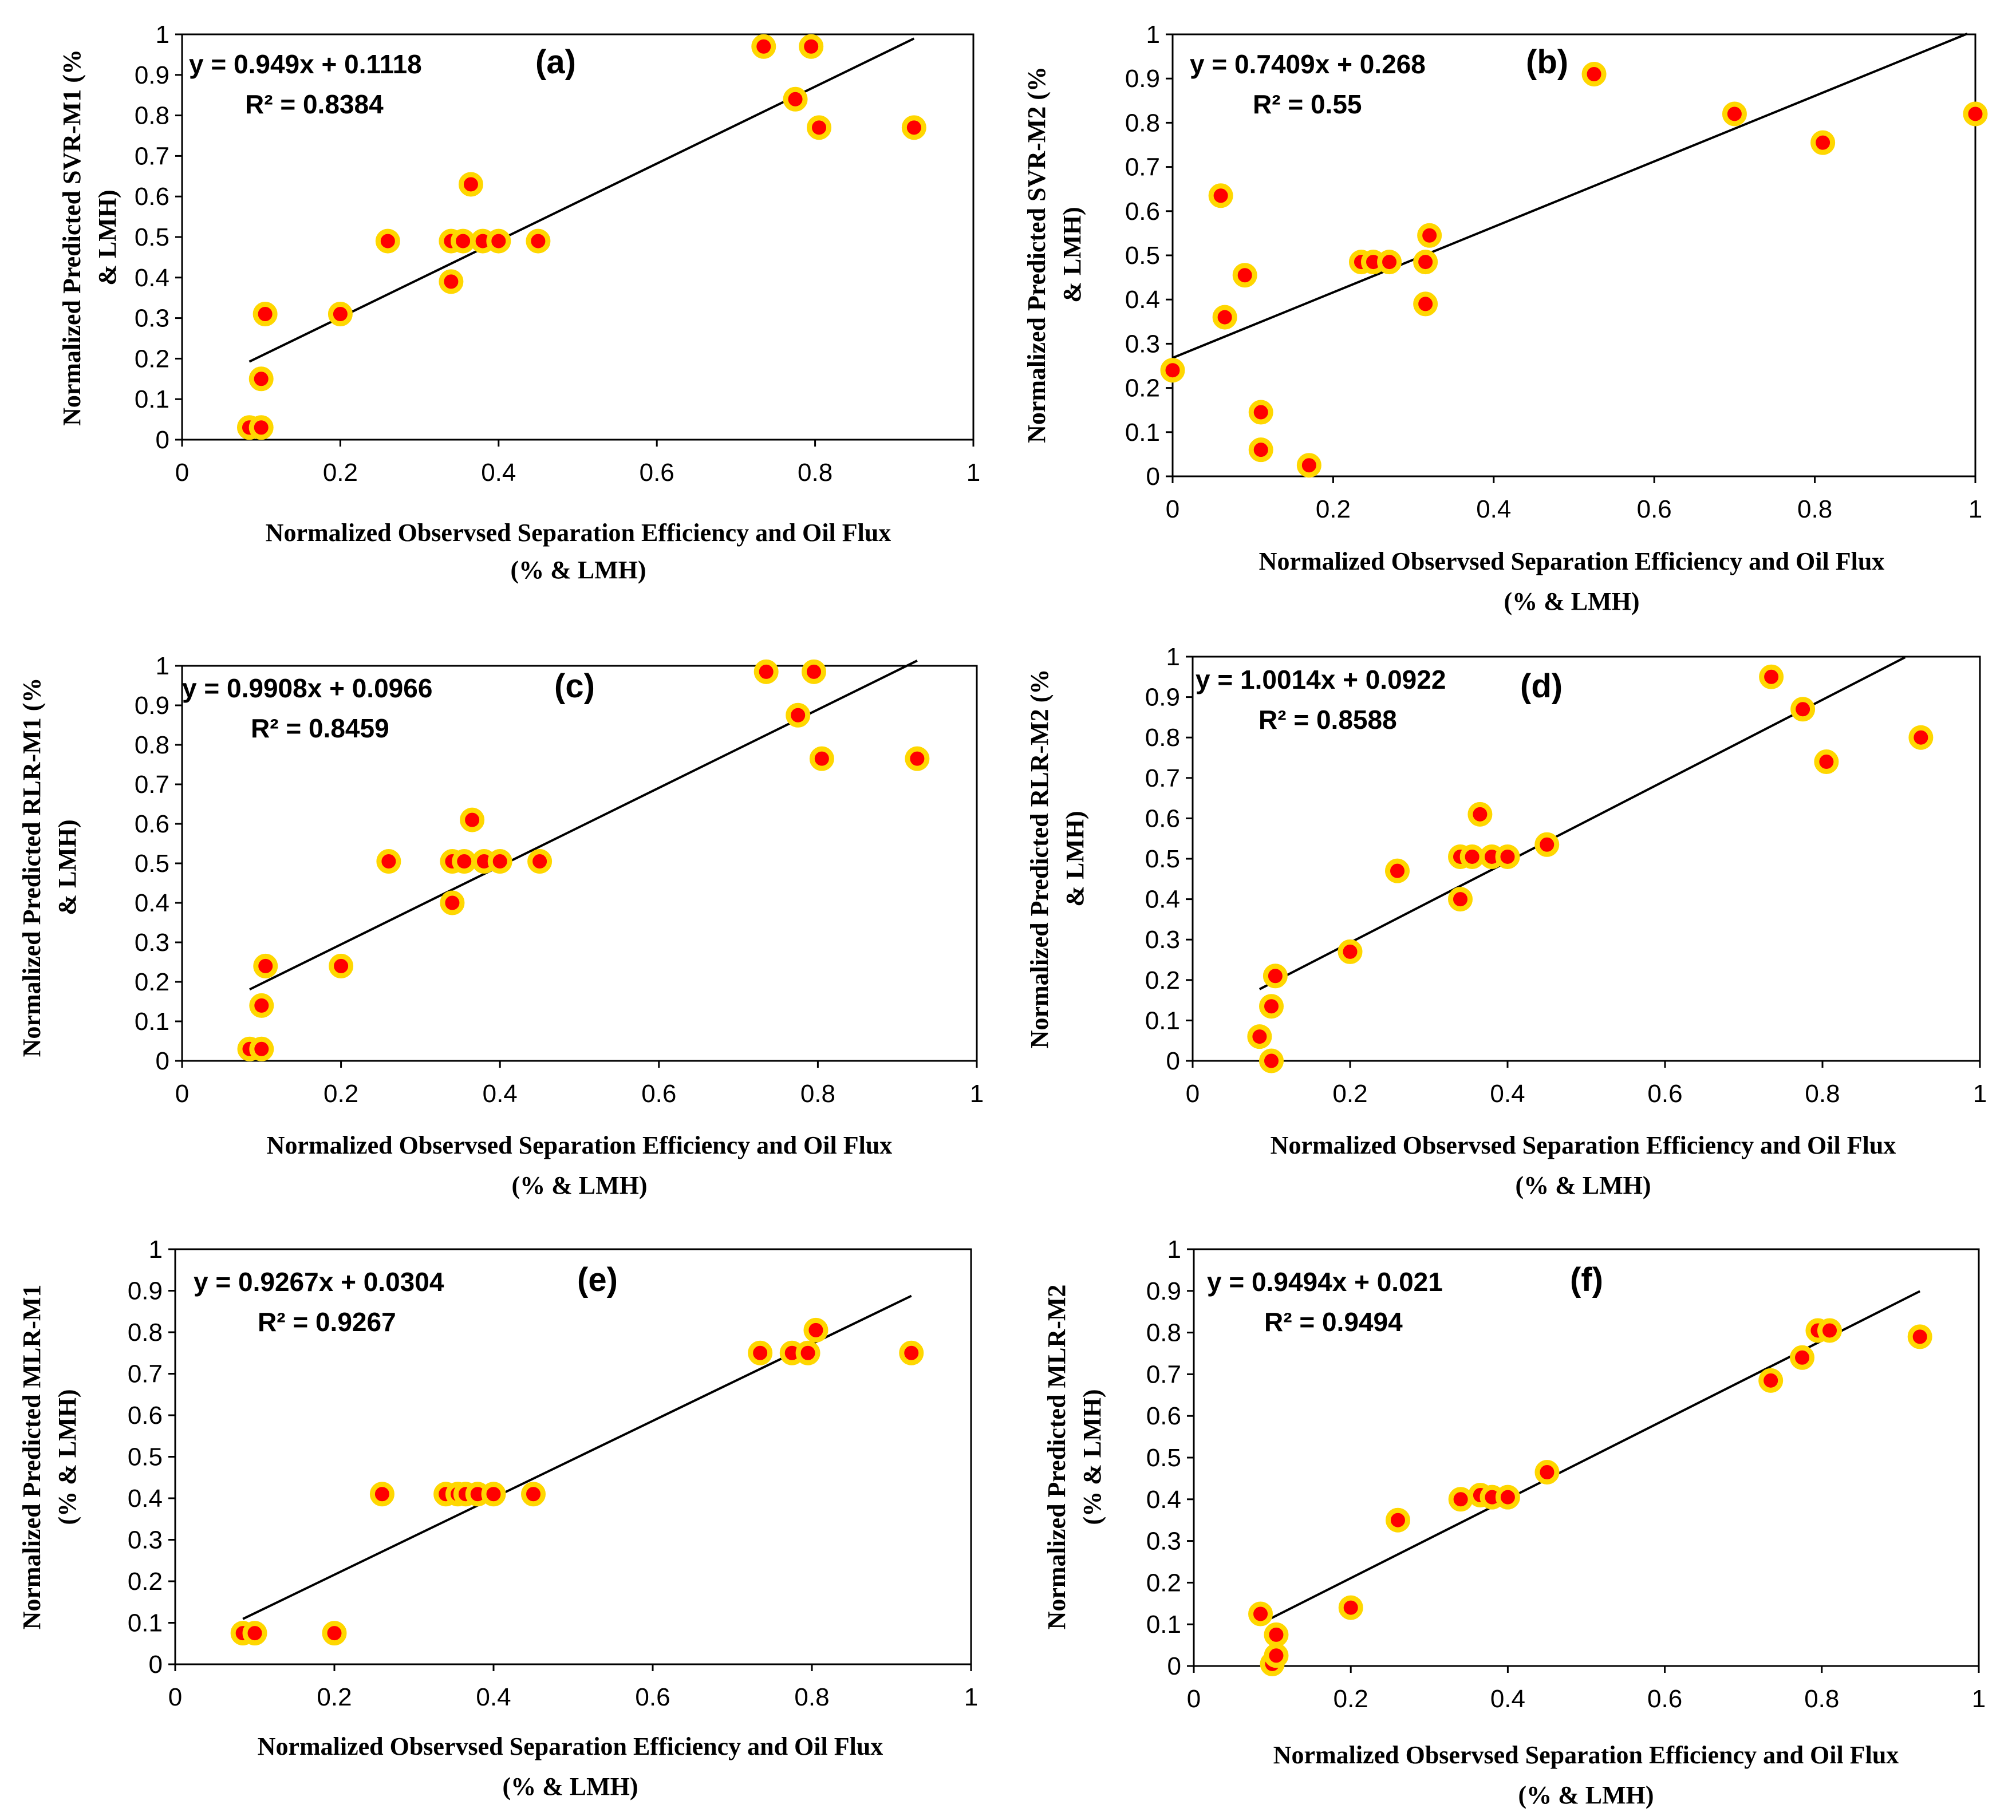 This screenshot has height=1820, width=2016. Describe the element at coordinates (1327, 720) in the screenshot. I see `r-squared-label: R² = 0.8588` at that location.